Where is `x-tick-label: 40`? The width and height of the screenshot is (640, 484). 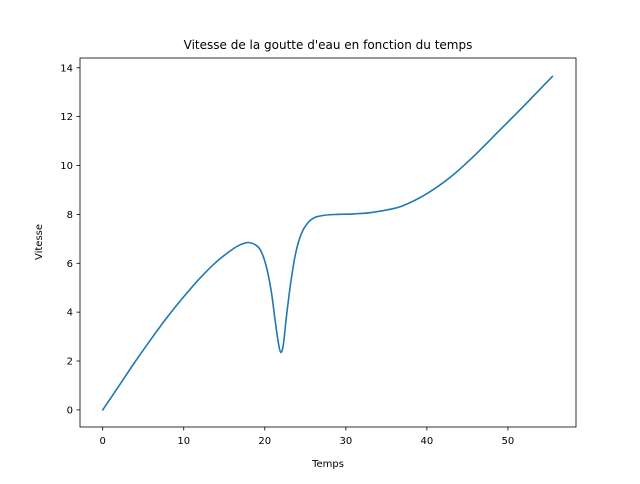 x-tick-label: 40 is located at coordinates (427, 441).